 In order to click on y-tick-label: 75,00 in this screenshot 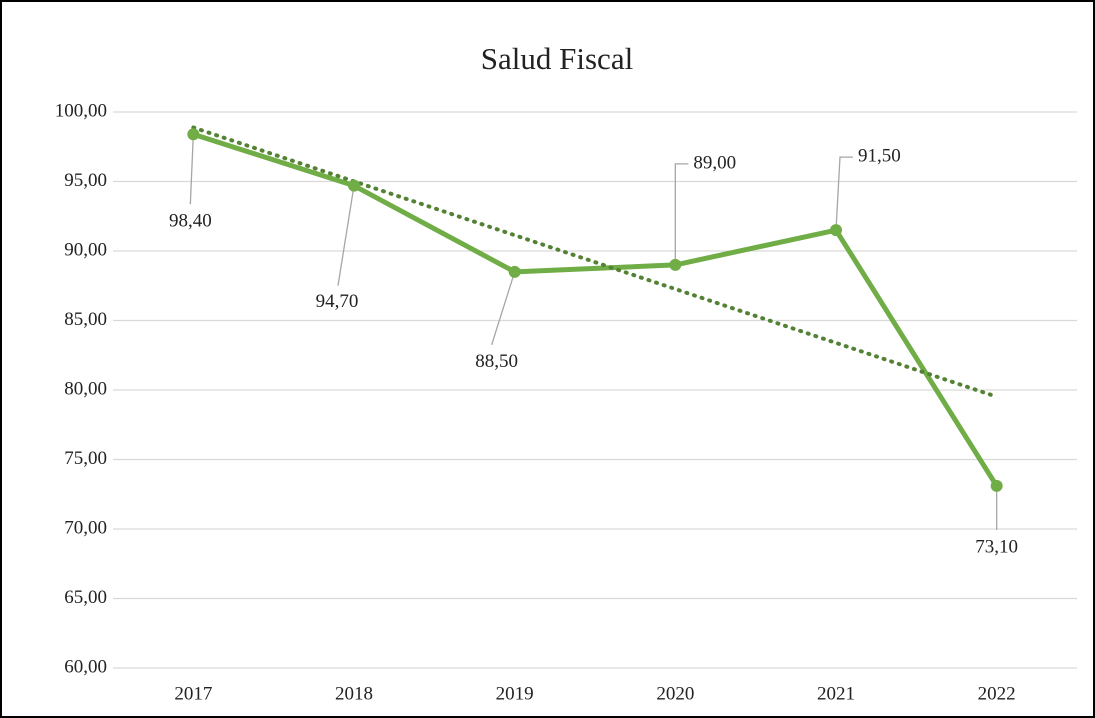, I will do `click(85, 458)`.